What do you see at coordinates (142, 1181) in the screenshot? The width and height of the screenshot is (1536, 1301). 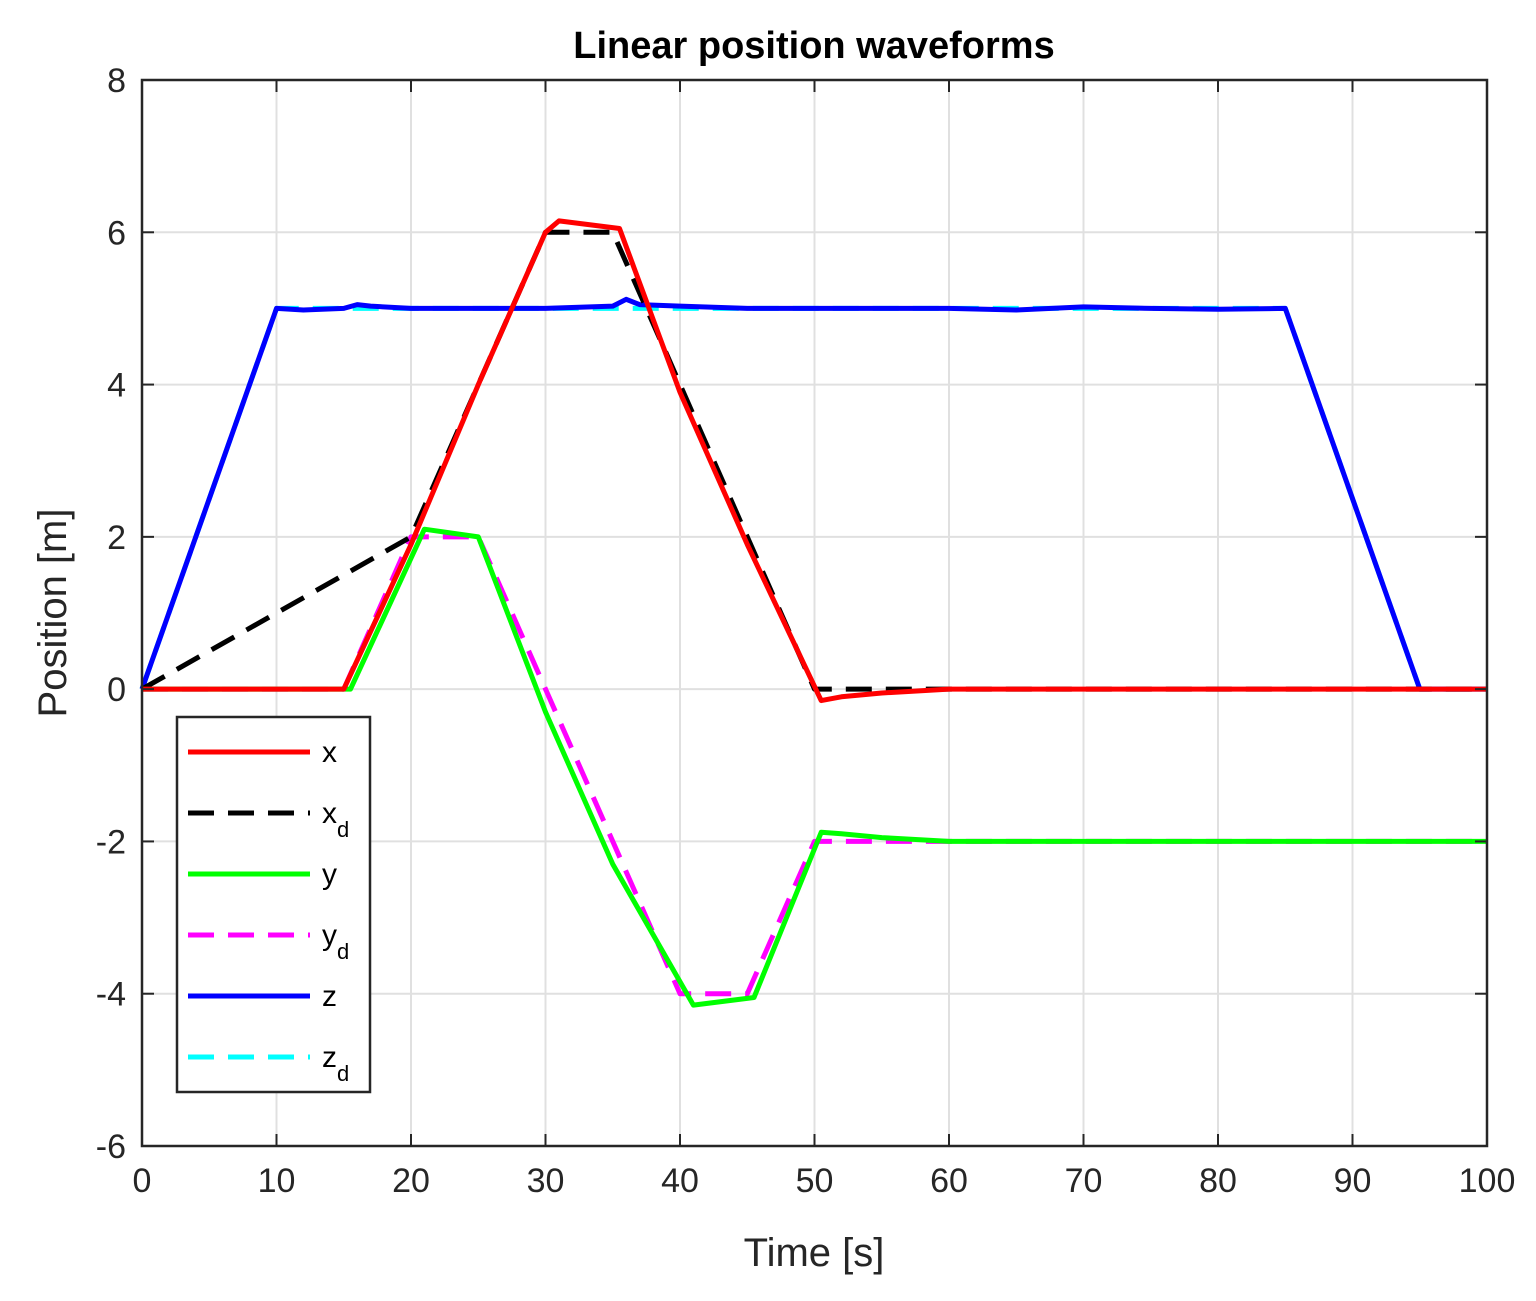 I see `x-tick-label: 0` at bounding box center [142, 1181].